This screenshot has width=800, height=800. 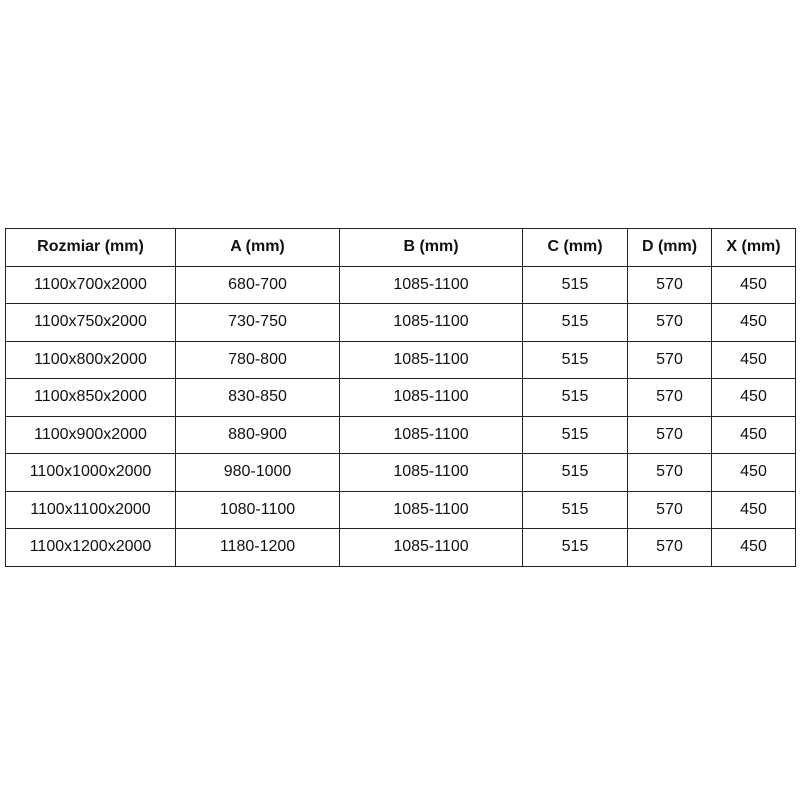 I want to click on table-cell: 680-700, so click(x=257, y=284).